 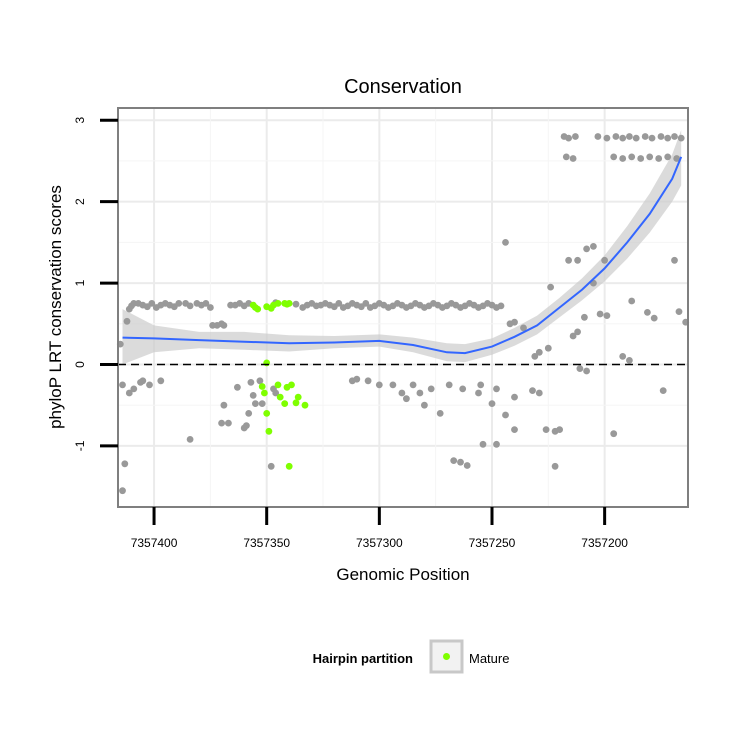 I want to click on x-axis-title: Genomic Position, so click(x=402, y=574).